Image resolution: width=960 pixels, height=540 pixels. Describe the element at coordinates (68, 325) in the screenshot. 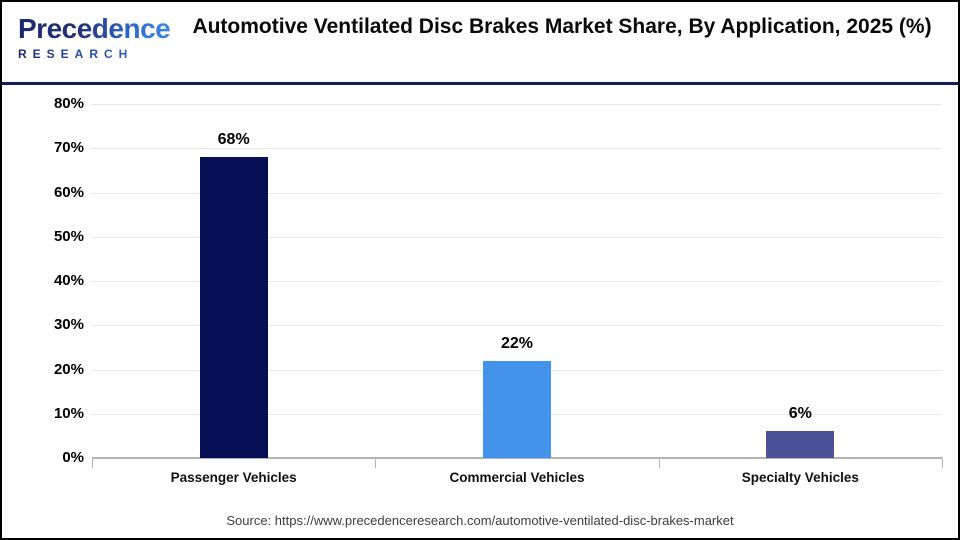

I see `y-axis-tick-label: 30%` at that location.